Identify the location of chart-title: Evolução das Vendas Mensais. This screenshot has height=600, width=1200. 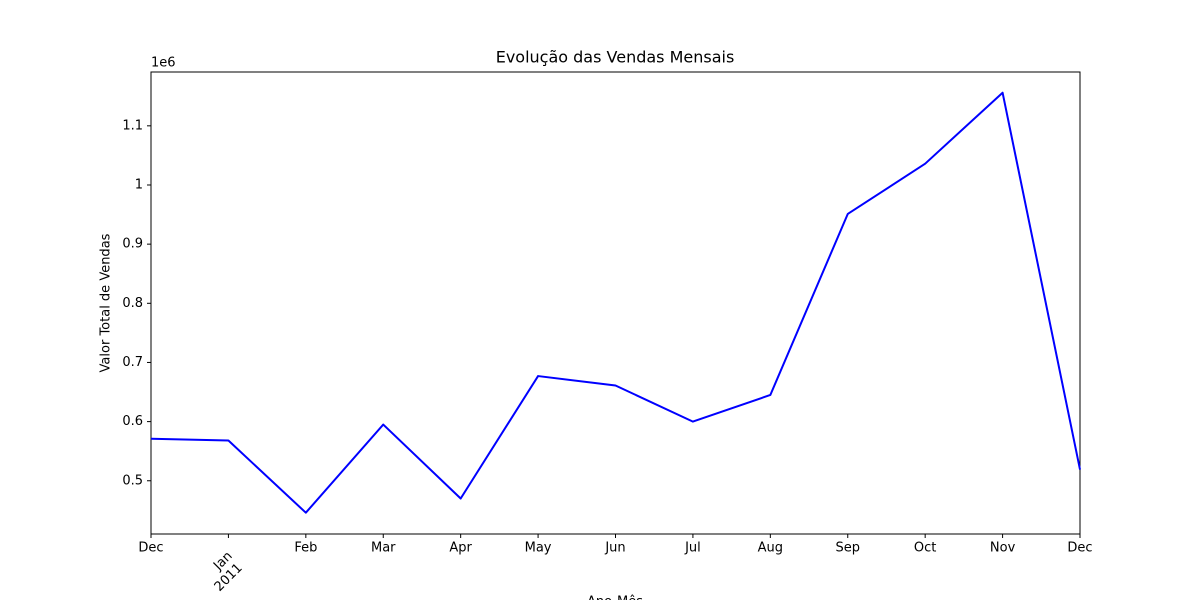
(615, 57).